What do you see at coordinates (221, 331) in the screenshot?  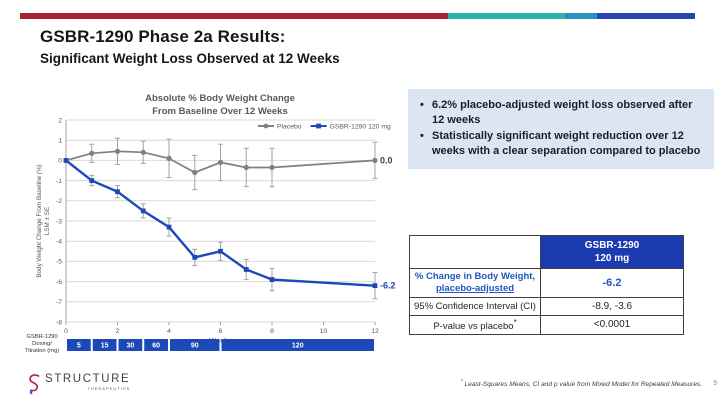 I see `x-tick-label: 6` at bounding box center [221, 331].